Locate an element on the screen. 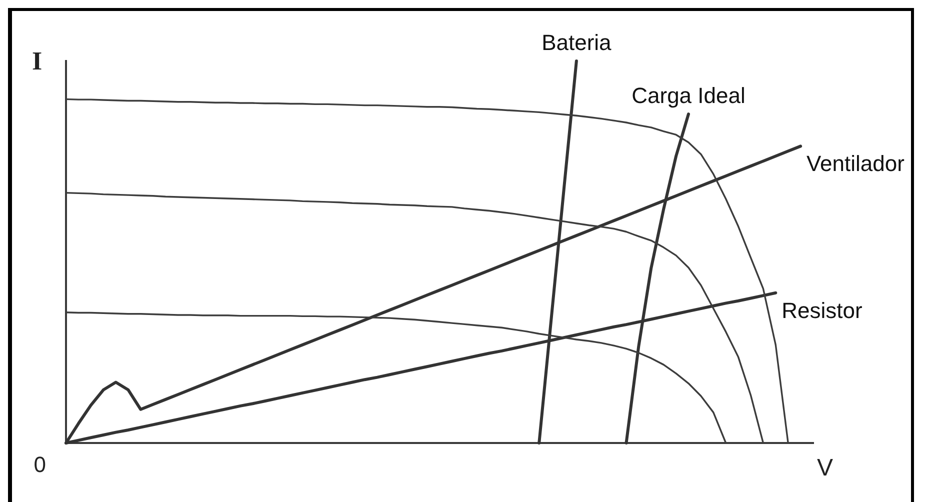 The height and width of the screenshot is (502, 926). series-label: Resistor is located at coordinates (822, 310).